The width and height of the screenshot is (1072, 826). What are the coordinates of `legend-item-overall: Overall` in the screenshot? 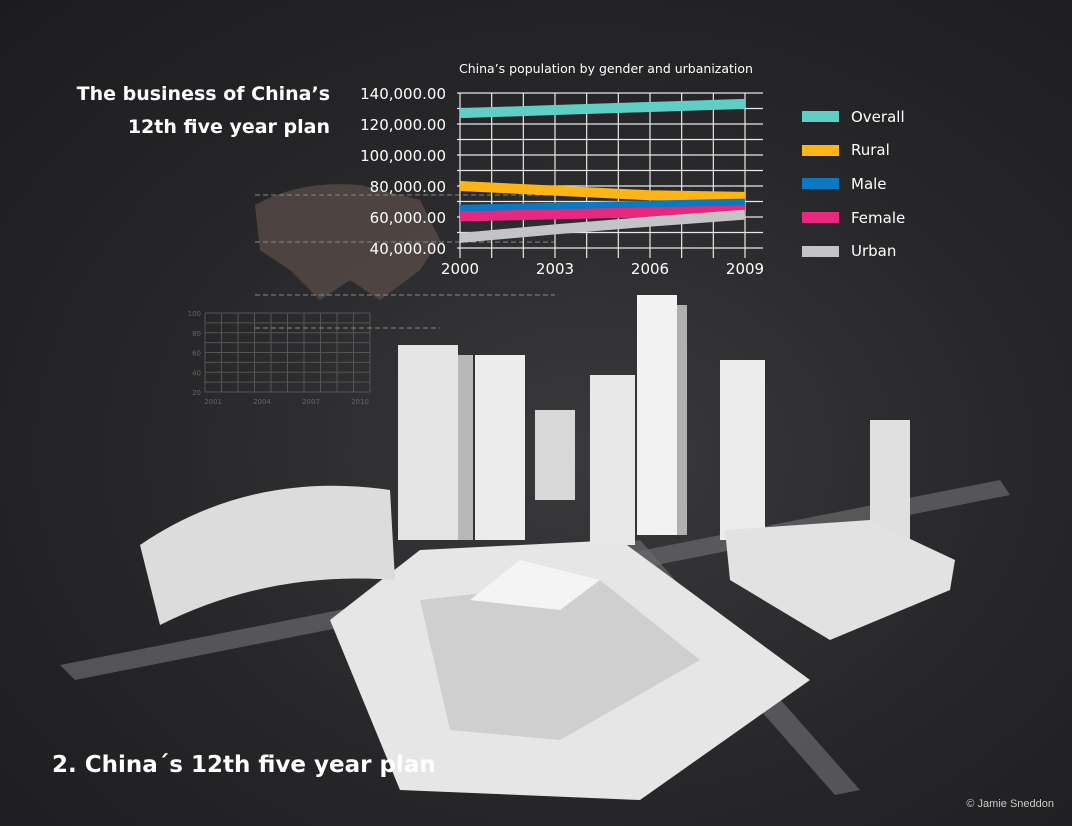 It's located at (853, 117).